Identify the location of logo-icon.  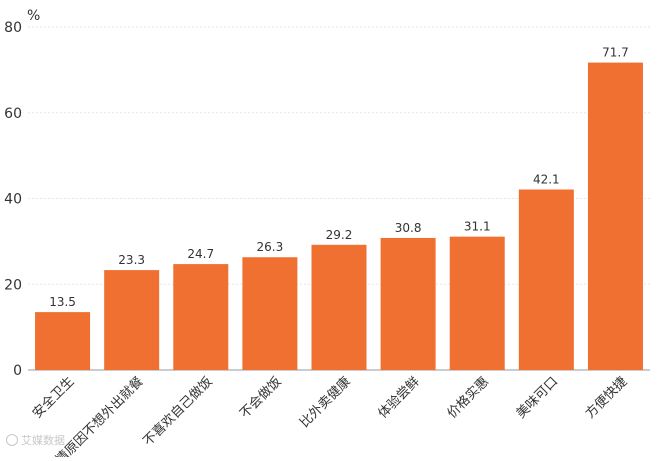
(12, 440).